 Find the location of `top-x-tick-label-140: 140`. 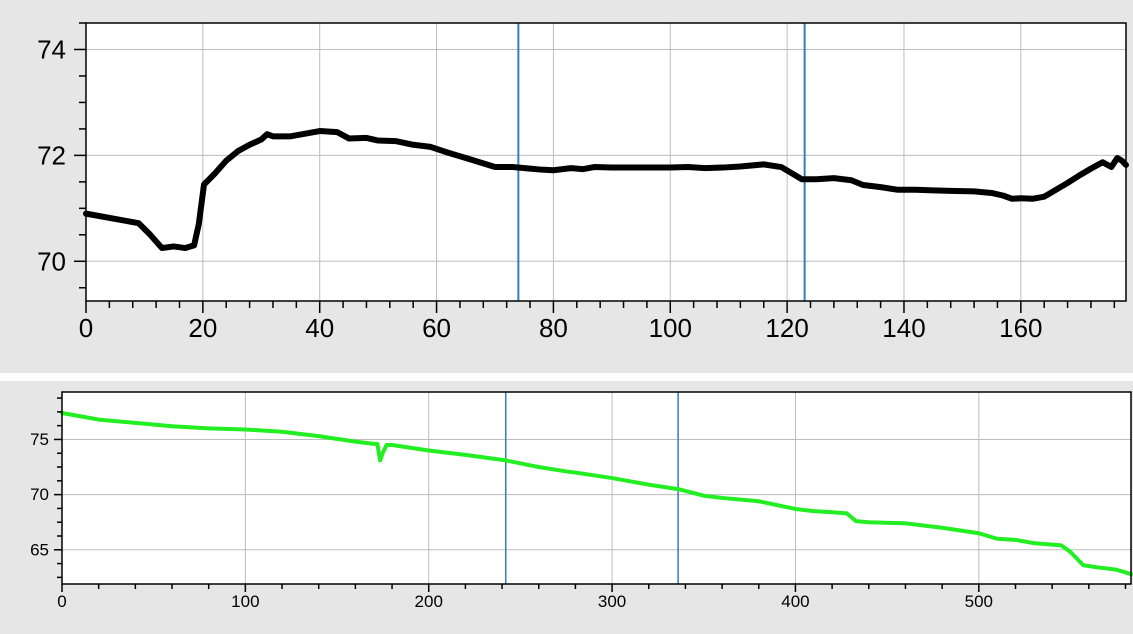

top-x-tick-label-140: 140 is located at coordinates (903, 328).